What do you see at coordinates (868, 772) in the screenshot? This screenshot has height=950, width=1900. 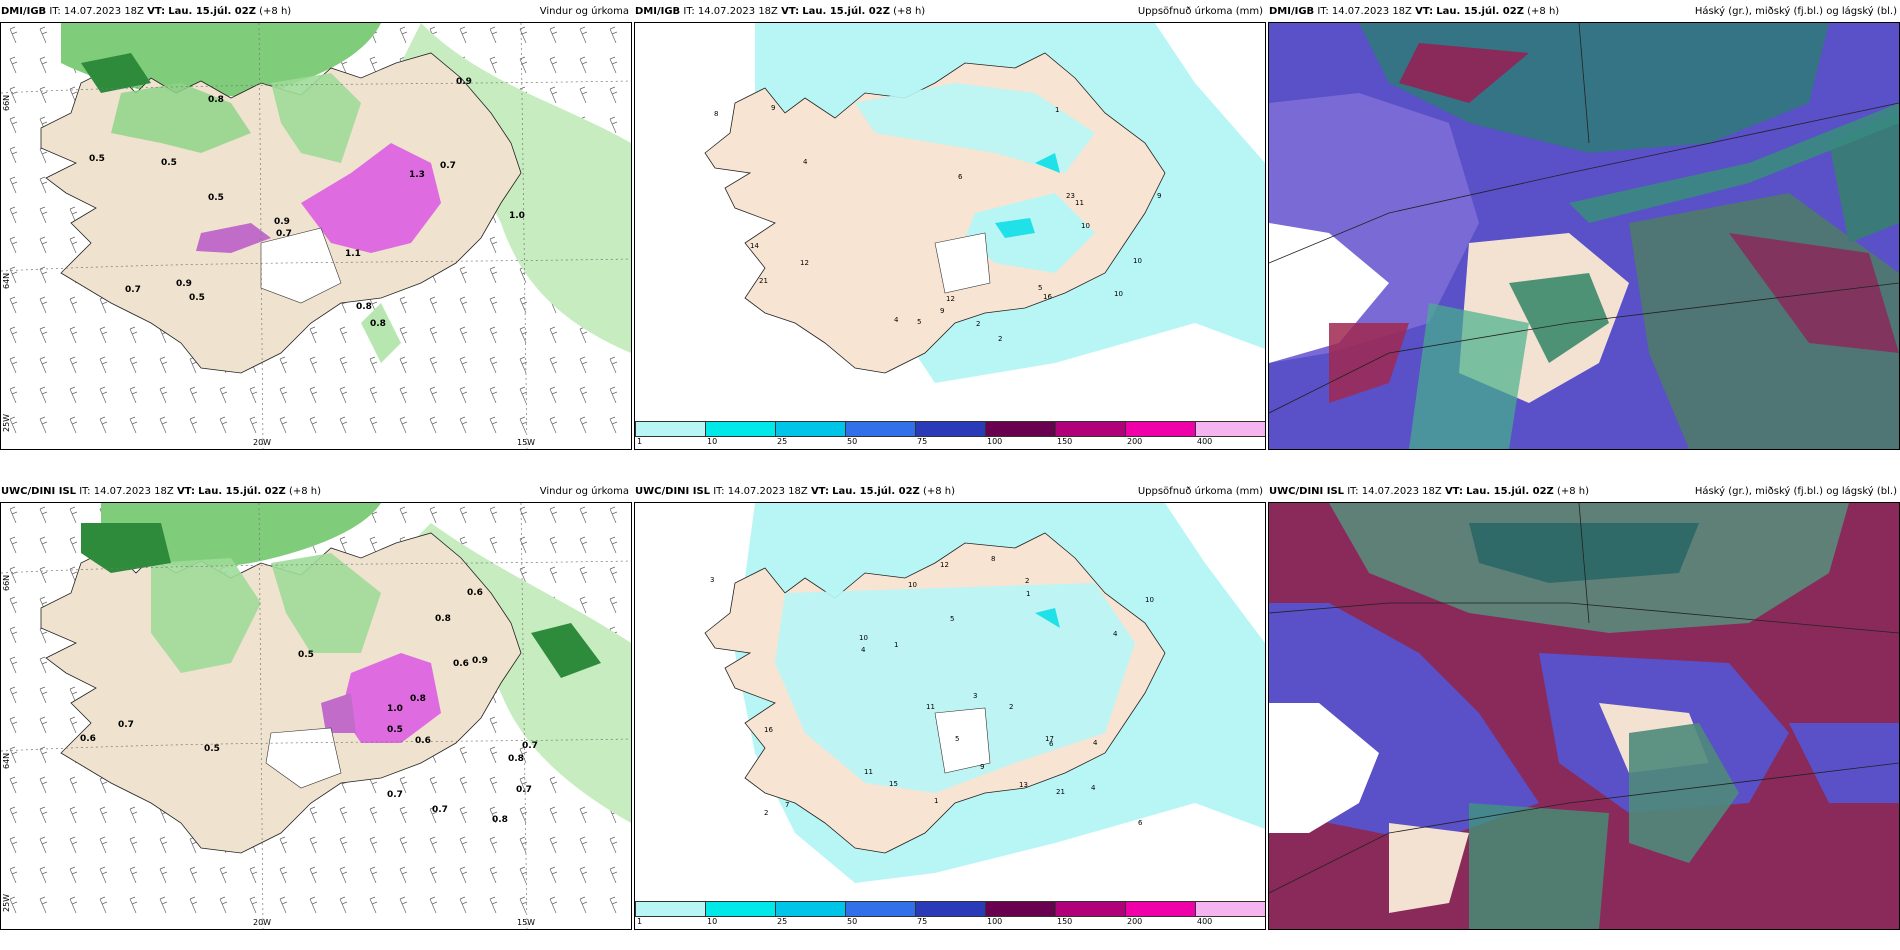 I see `map-value-label: 11` at bounding box center [868, 772].